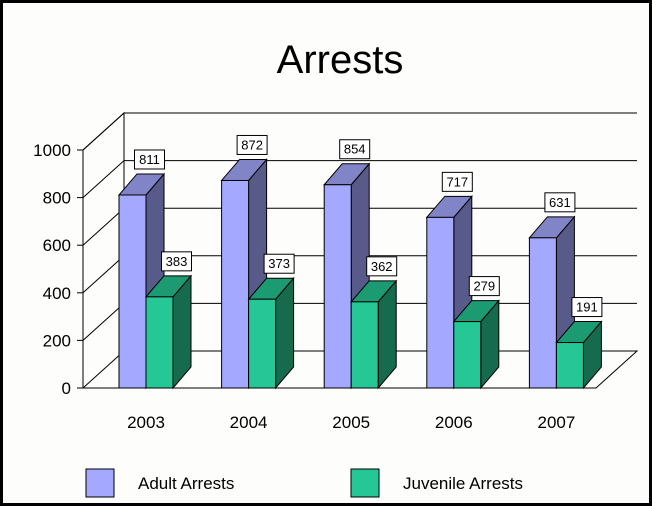 This screenshot has width=652, height=509. Describe the element at coordinates (57, 198) in the screenshot. I see `y-tick-label: 800` at that location.